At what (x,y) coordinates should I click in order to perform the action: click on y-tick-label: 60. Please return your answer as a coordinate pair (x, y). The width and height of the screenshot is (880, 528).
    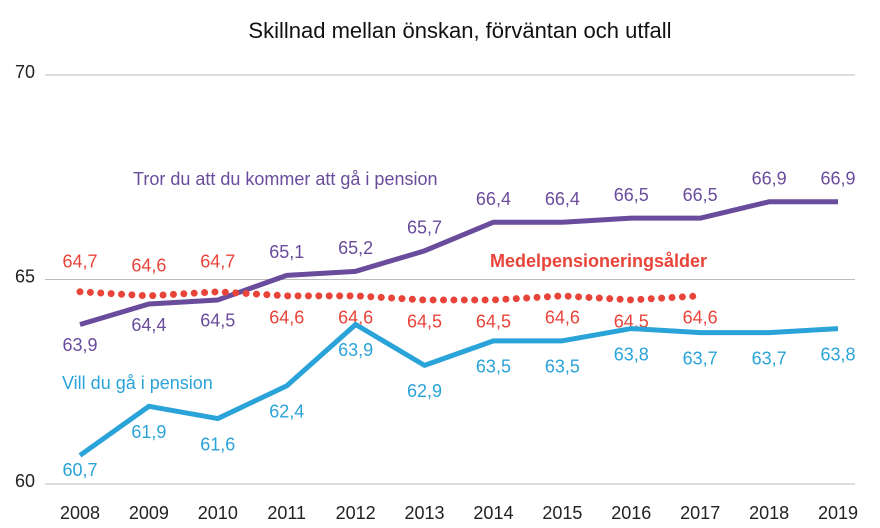
    Looking at the image, I should click on (25, 481).